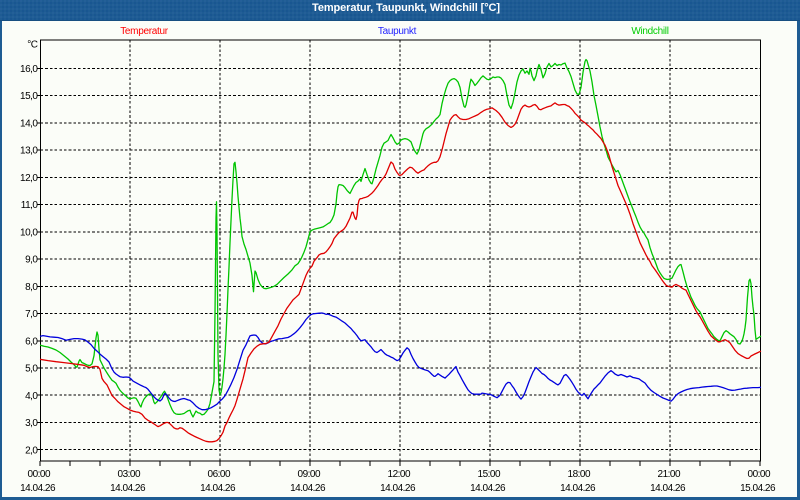  What do you see at coordinates (489, 474) in the screenshot?
I see `svg-text: 15:00` at bounding box center [489, 474].